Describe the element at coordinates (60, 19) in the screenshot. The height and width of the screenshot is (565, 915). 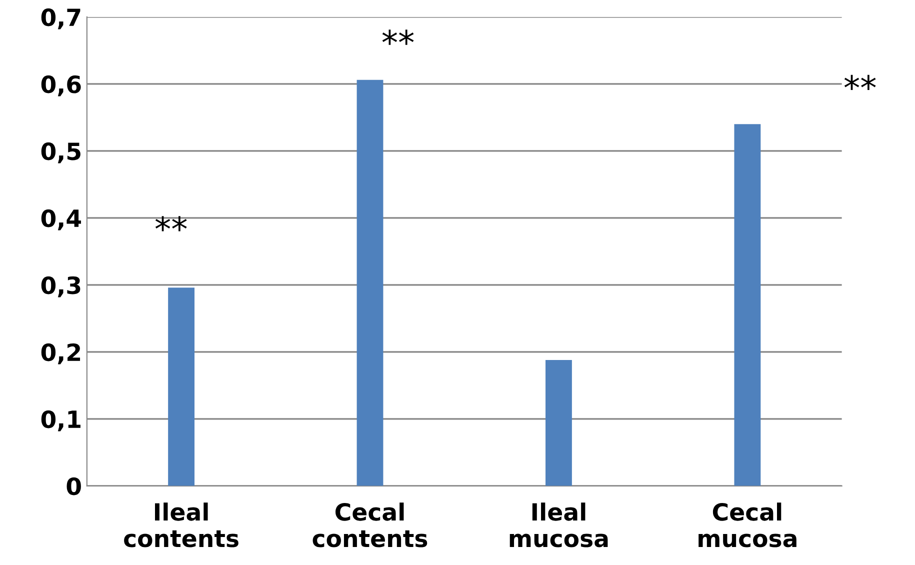
I see `y-tick-label: 0,7` at that location.